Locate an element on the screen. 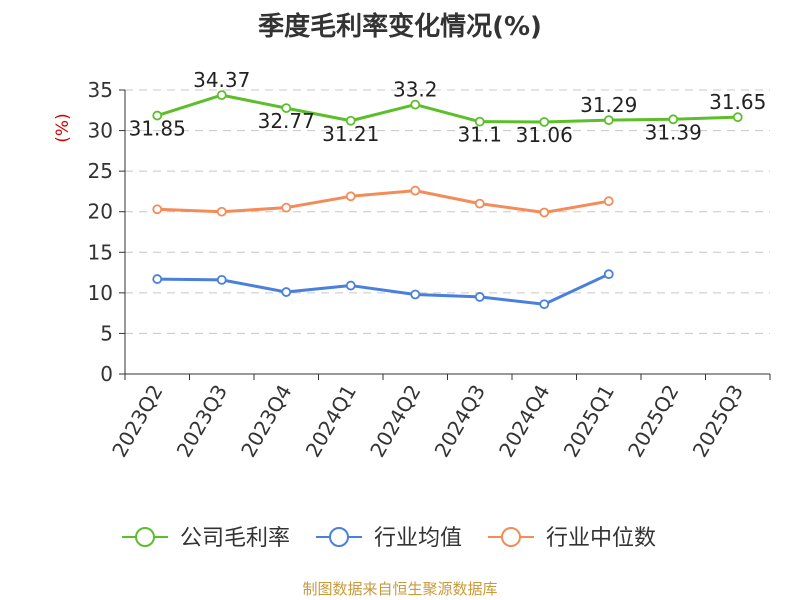 Image resolution: width=800 pixels, height=600 pixels. y-tick-label: 5 is located at coordinates (106, 333).